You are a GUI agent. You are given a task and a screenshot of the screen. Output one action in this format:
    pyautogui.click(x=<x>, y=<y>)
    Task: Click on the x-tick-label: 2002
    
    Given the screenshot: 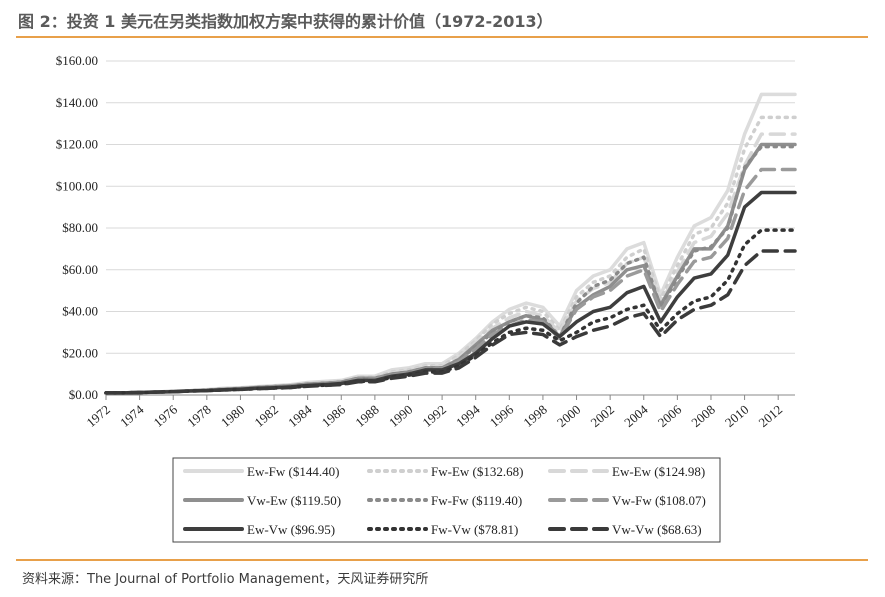 What is the action you would take?
    pyautogui.click(x=603, y=416)
    